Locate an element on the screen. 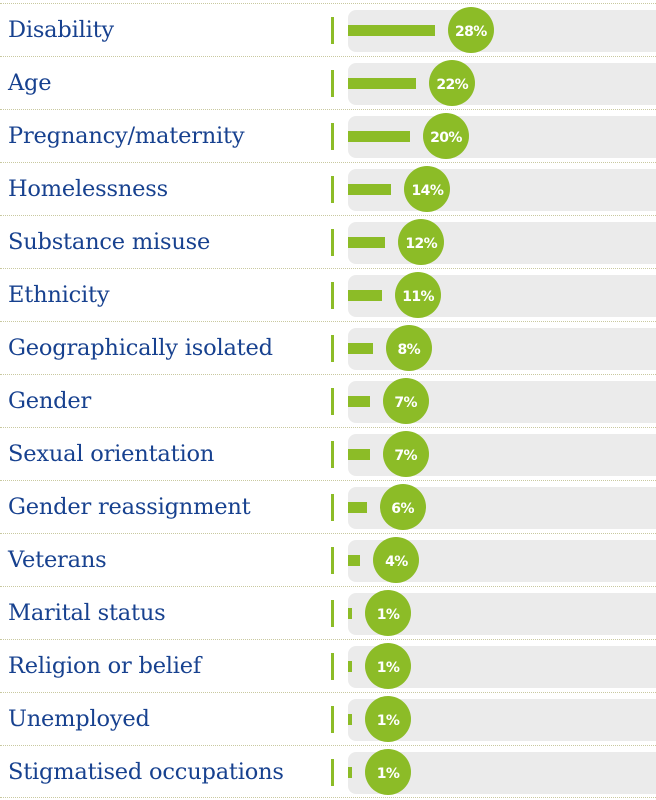 The height and width of the screenshot is (800, 656). category-label: Veterans is located at coordinates (57, 560).